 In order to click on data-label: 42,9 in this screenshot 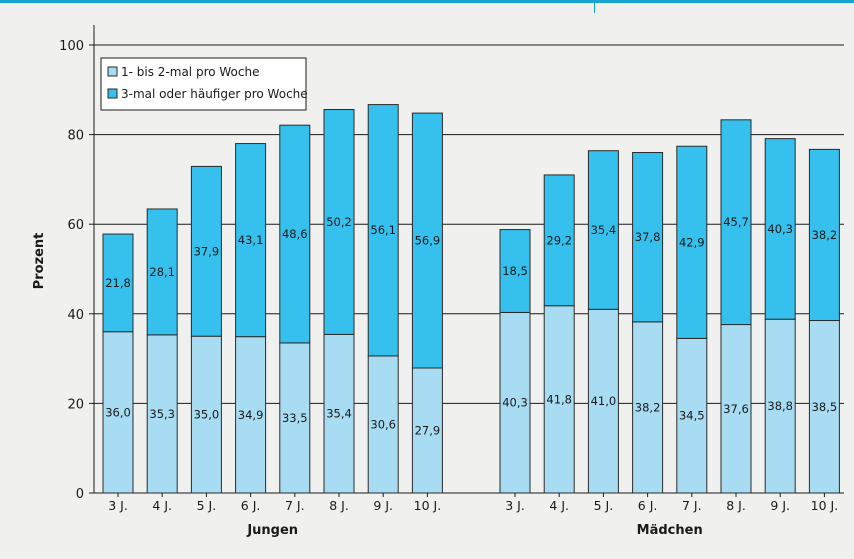, I will do `click(692, 242)`.